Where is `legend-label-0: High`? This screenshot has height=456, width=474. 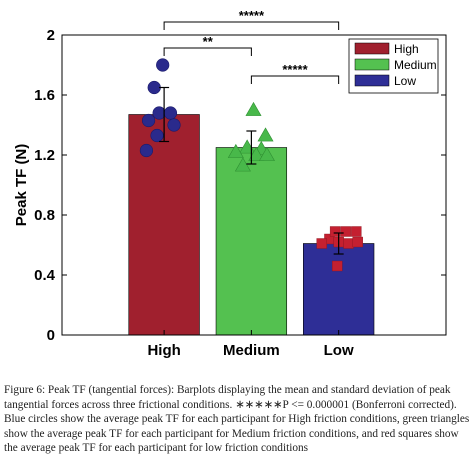 legend-label-0: High is located at coordinates (406, 49).